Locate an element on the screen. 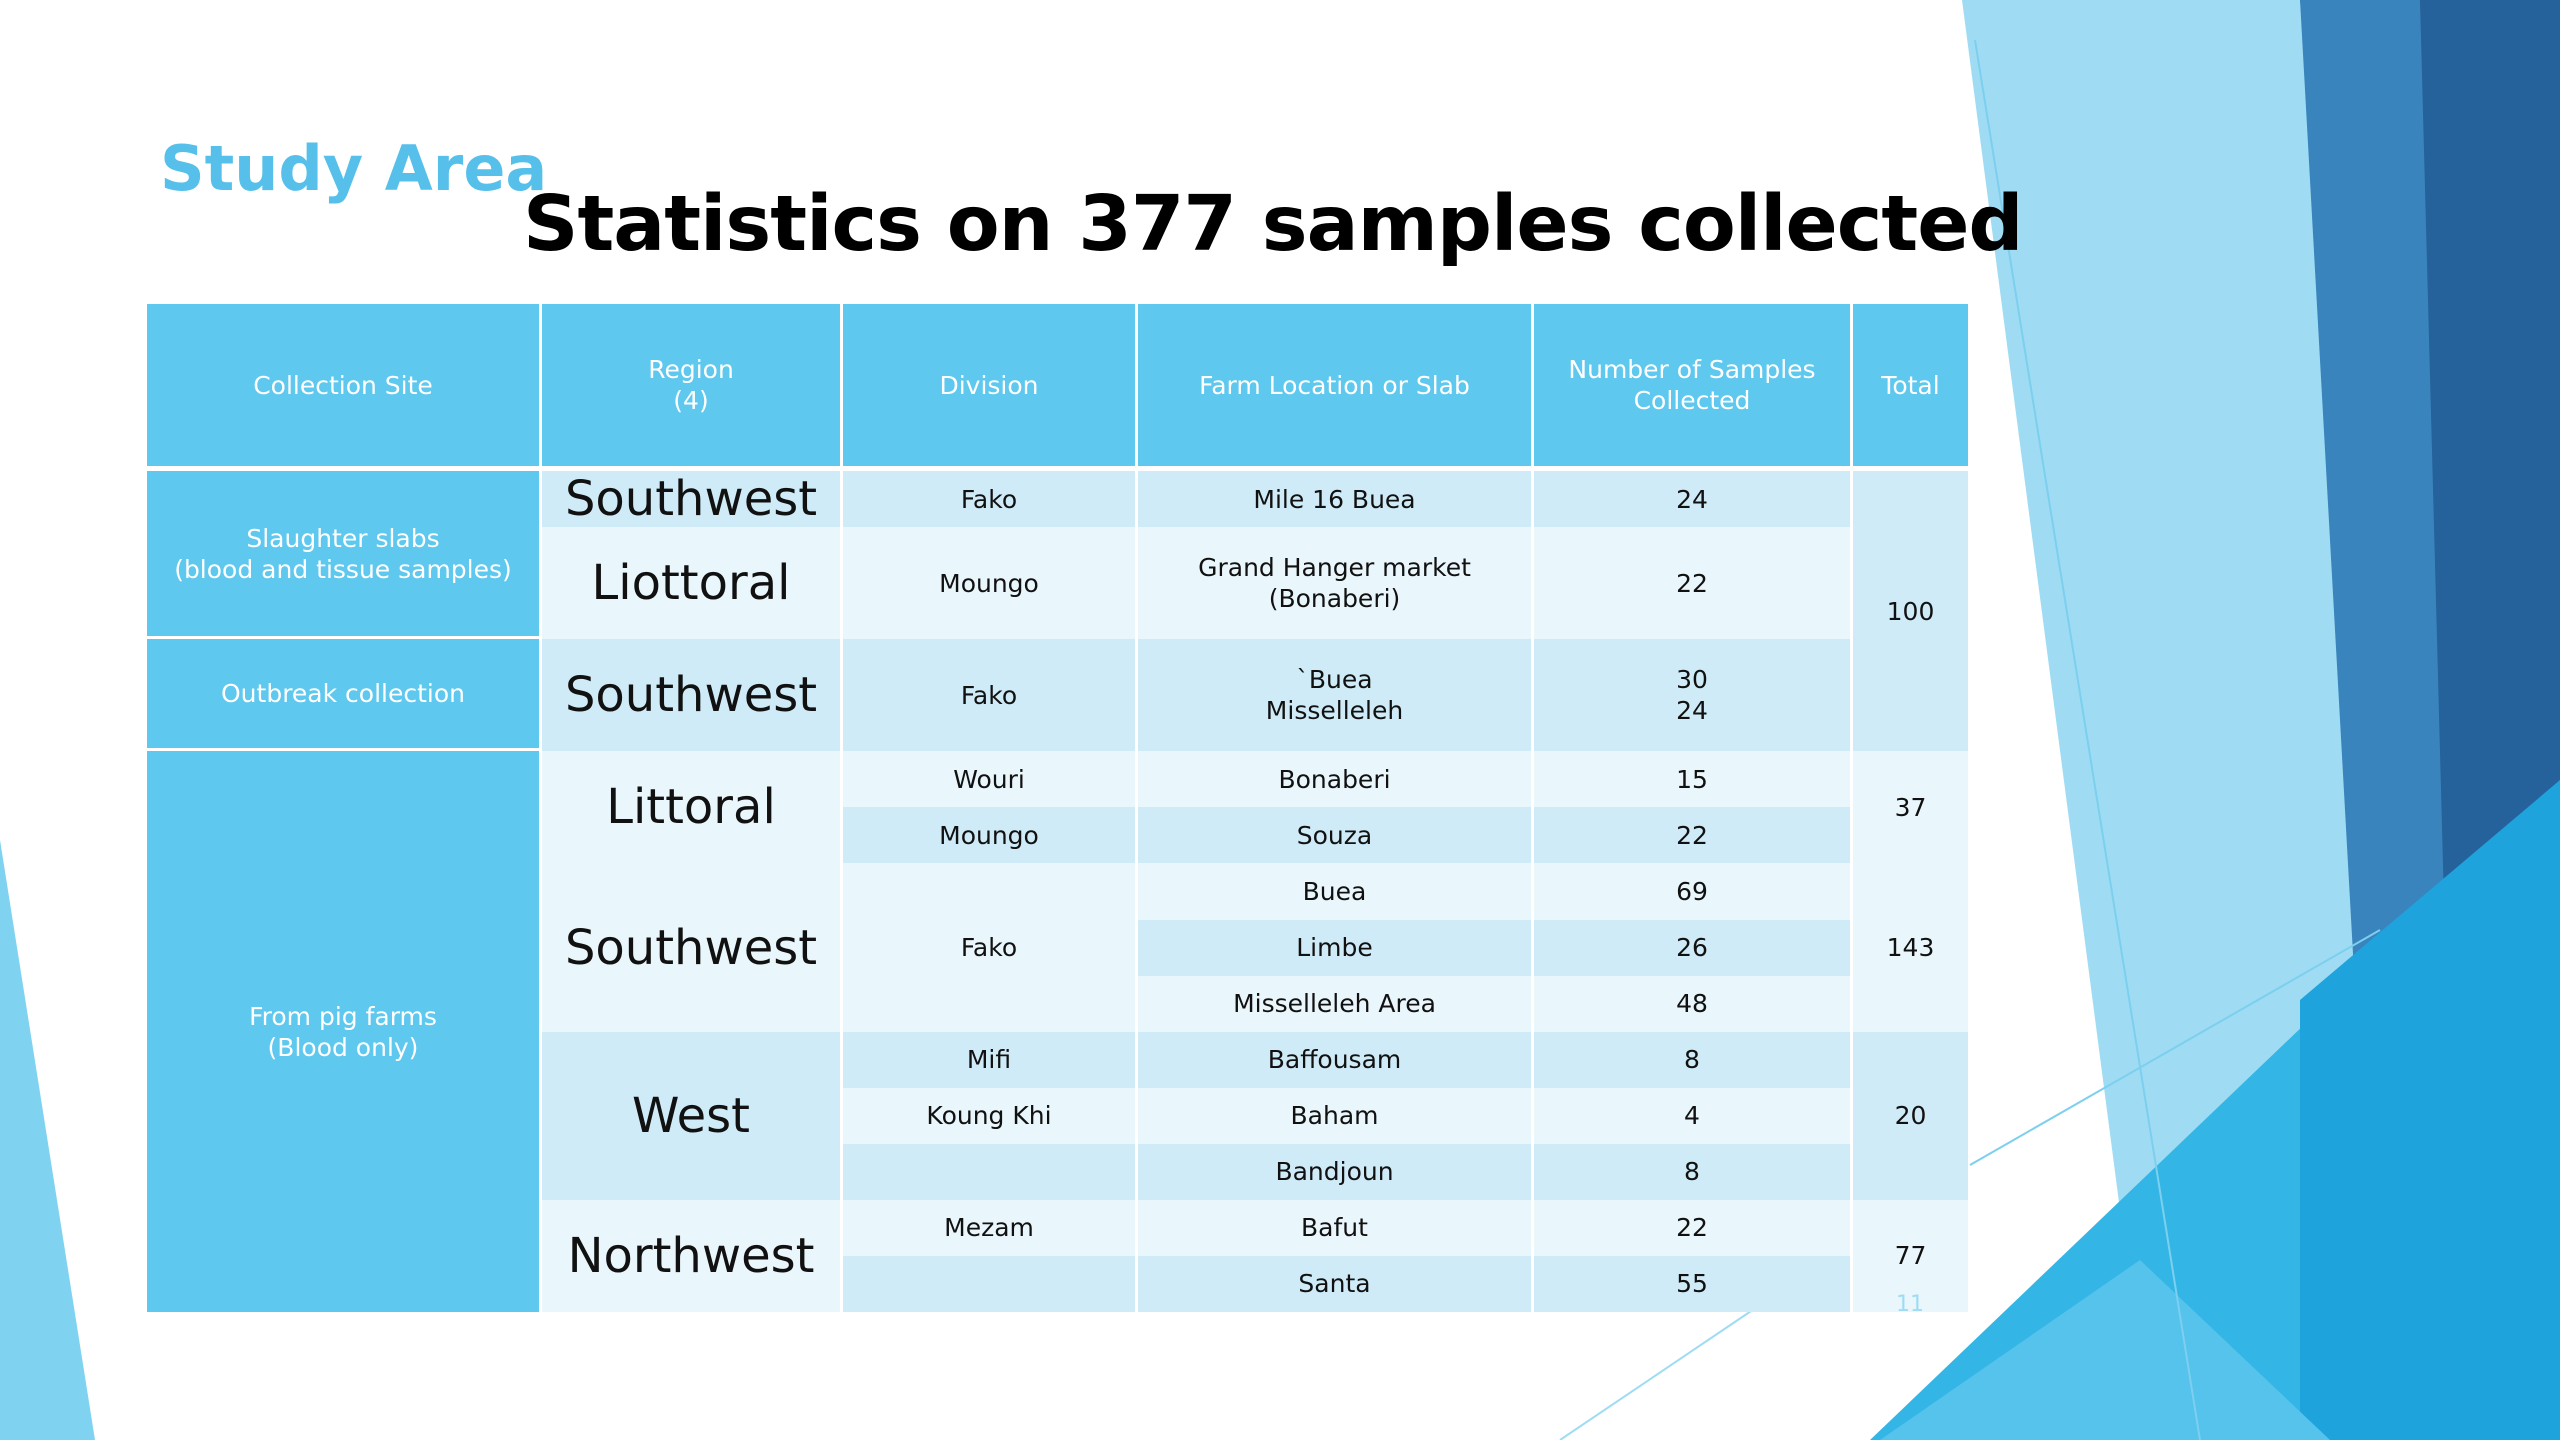 This screenshot has width=2560, height=1440. table-row: Southwest Fako Buea 69 143 is located at coordinates (1057, 947).